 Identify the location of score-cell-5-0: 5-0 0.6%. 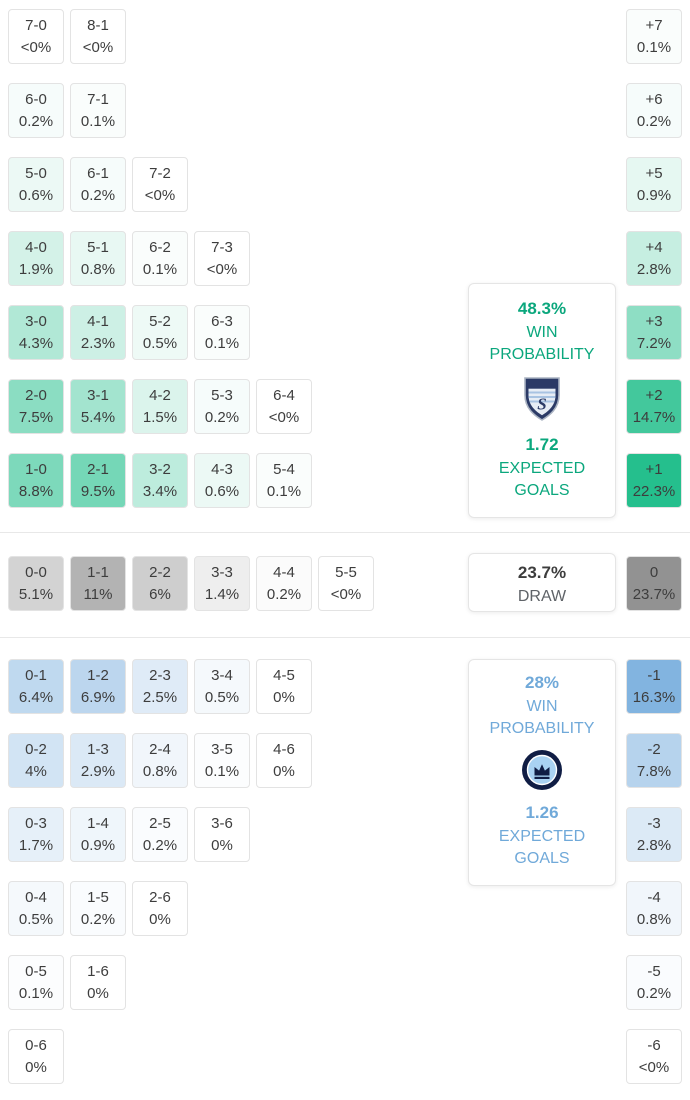
(36, 184).